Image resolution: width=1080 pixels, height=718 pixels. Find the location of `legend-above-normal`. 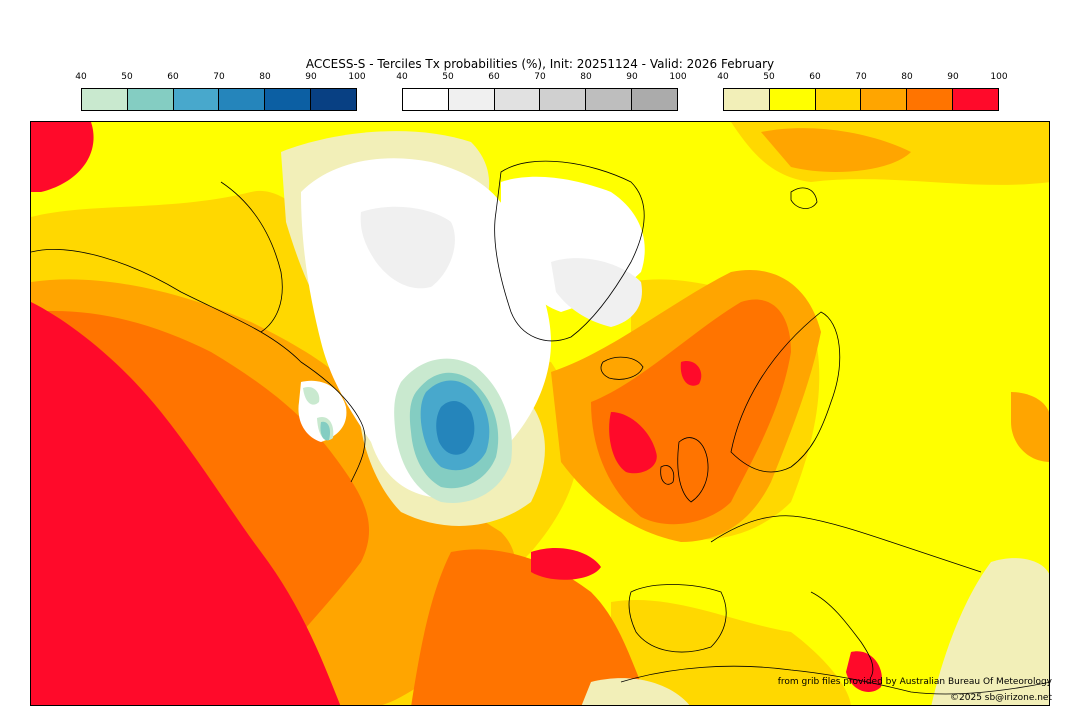

legend-above-normal is located at coordinates (861, 99).